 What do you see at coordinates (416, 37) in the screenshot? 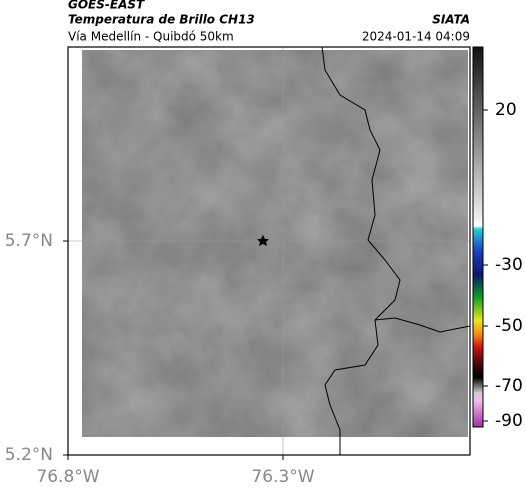
I see `timestamp: 2024-01-14 04:09` at bounding box center [416, 37].